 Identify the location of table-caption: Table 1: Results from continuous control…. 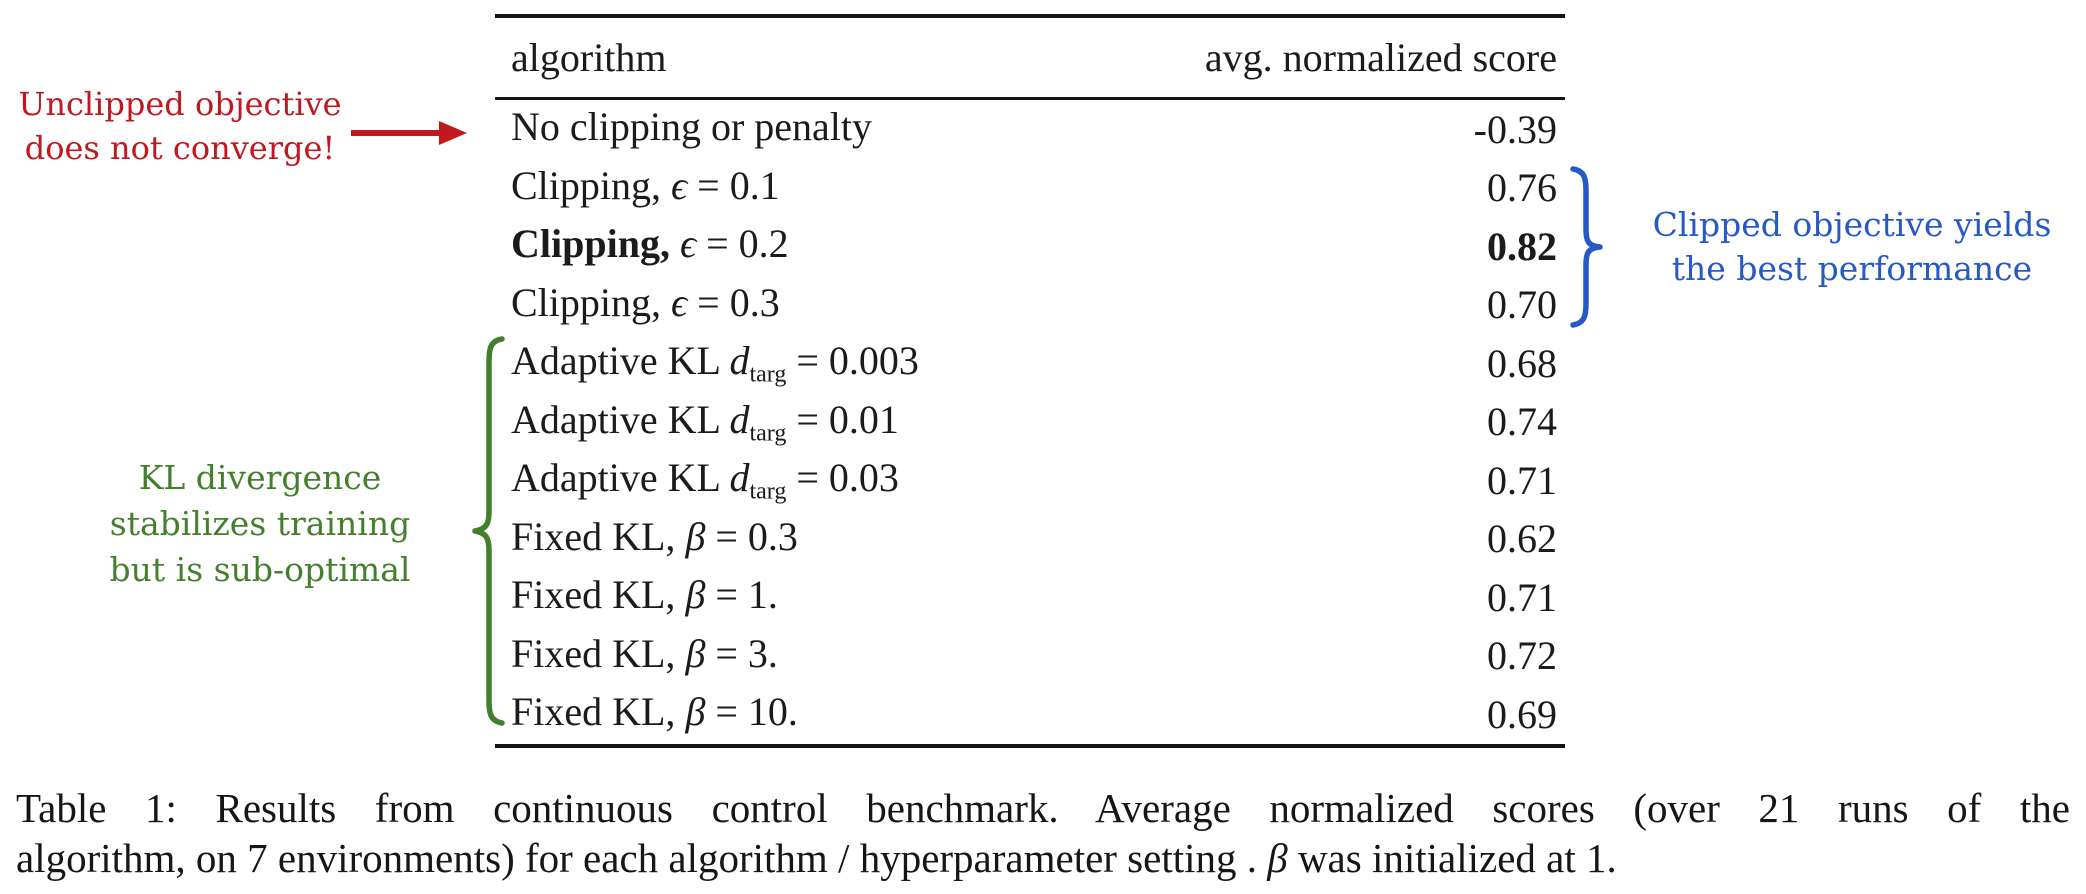
(1043, 833).